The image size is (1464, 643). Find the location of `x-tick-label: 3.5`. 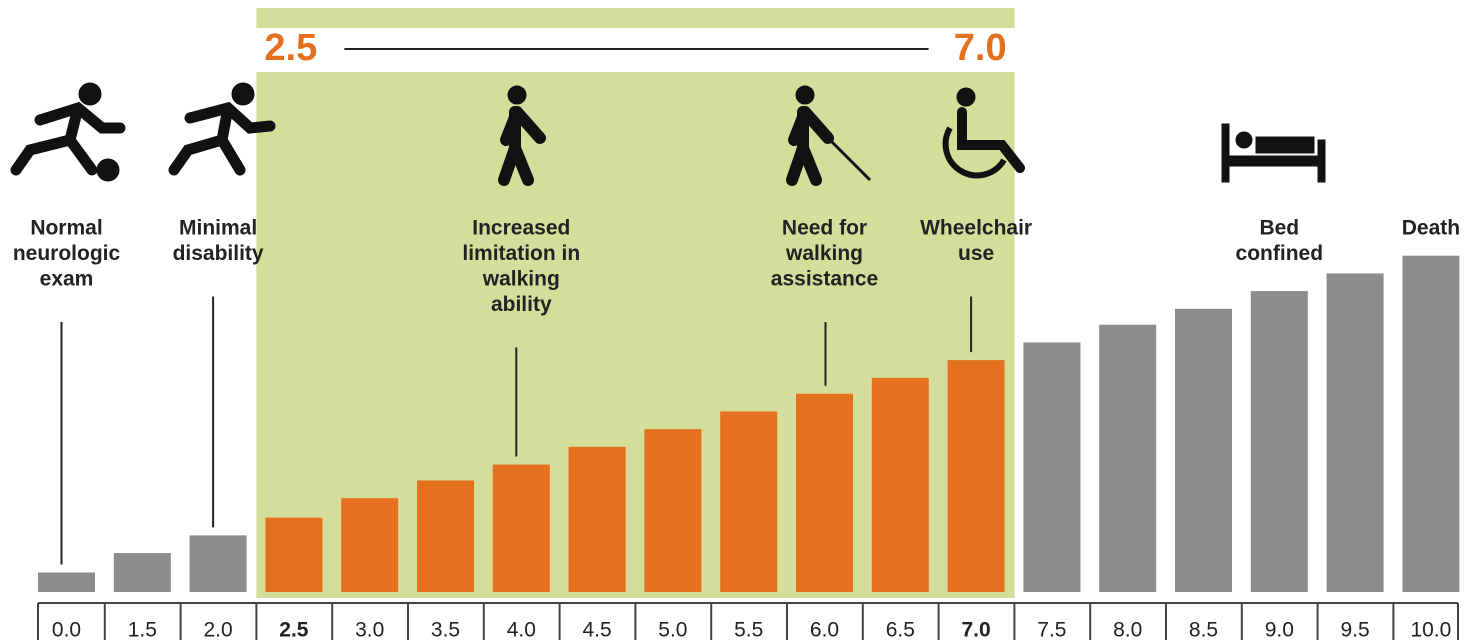

x-tick-label: 3.5 is located at coordinates (445, 630).